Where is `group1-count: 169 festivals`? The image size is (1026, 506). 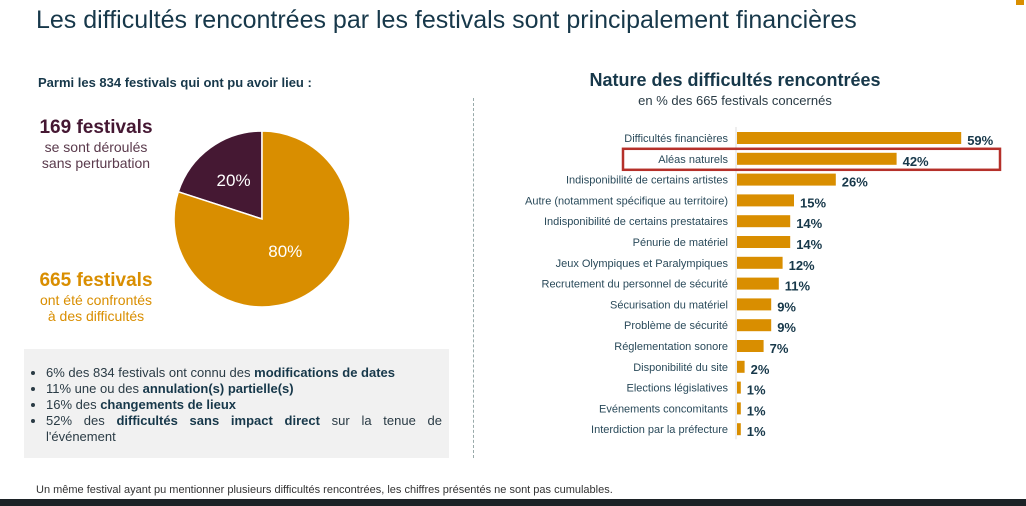
group1-count: 169 festivals is located at coordinates (96, 127).